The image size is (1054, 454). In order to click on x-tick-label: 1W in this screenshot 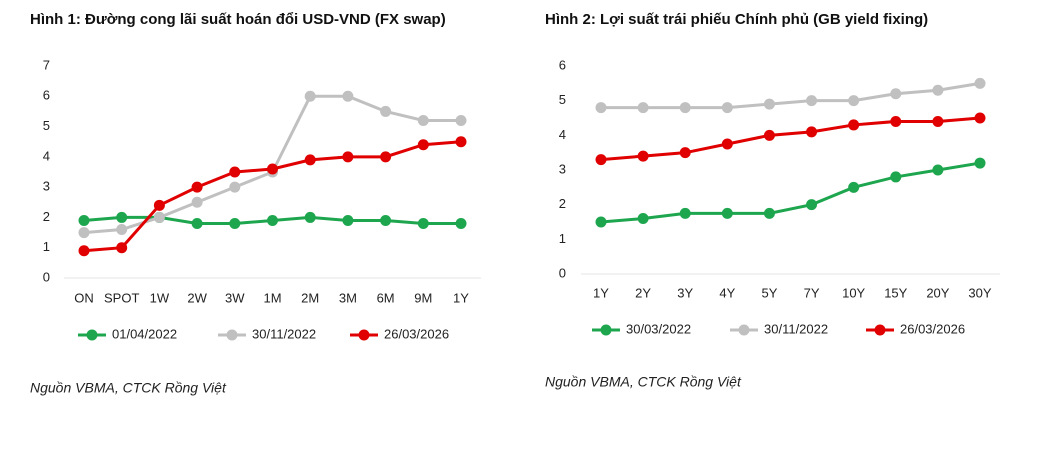, I will do `click(160, 297)`.